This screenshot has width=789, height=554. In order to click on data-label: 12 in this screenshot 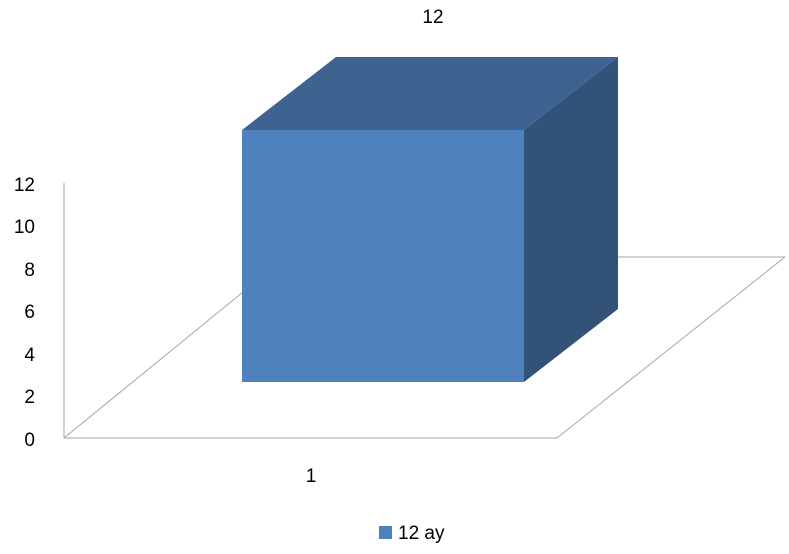, I will do `click(432, 17)`.